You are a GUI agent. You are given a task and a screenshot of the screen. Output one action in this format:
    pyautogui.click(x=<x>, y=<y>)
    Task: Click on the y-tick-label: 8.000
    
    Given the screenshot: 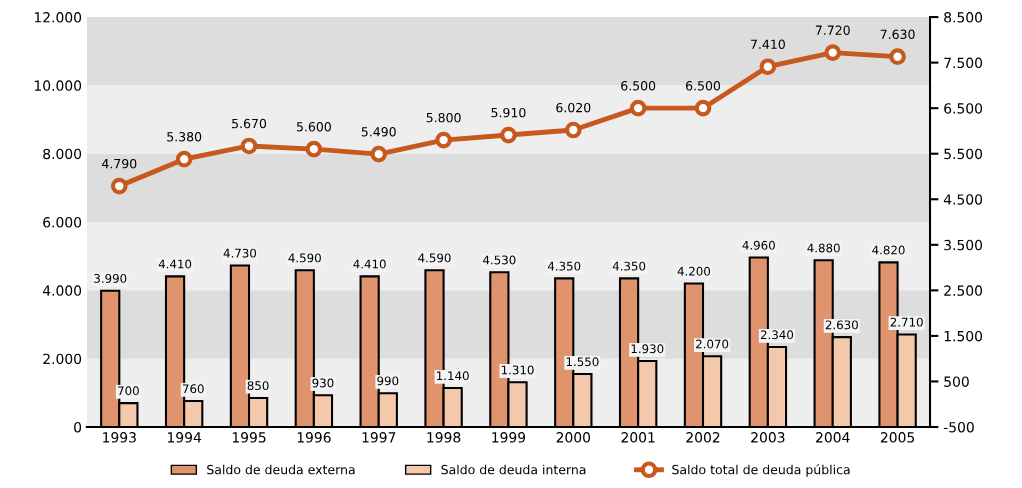 What is the action you would take?
    pyautogui.click(x=62, y=154)
    